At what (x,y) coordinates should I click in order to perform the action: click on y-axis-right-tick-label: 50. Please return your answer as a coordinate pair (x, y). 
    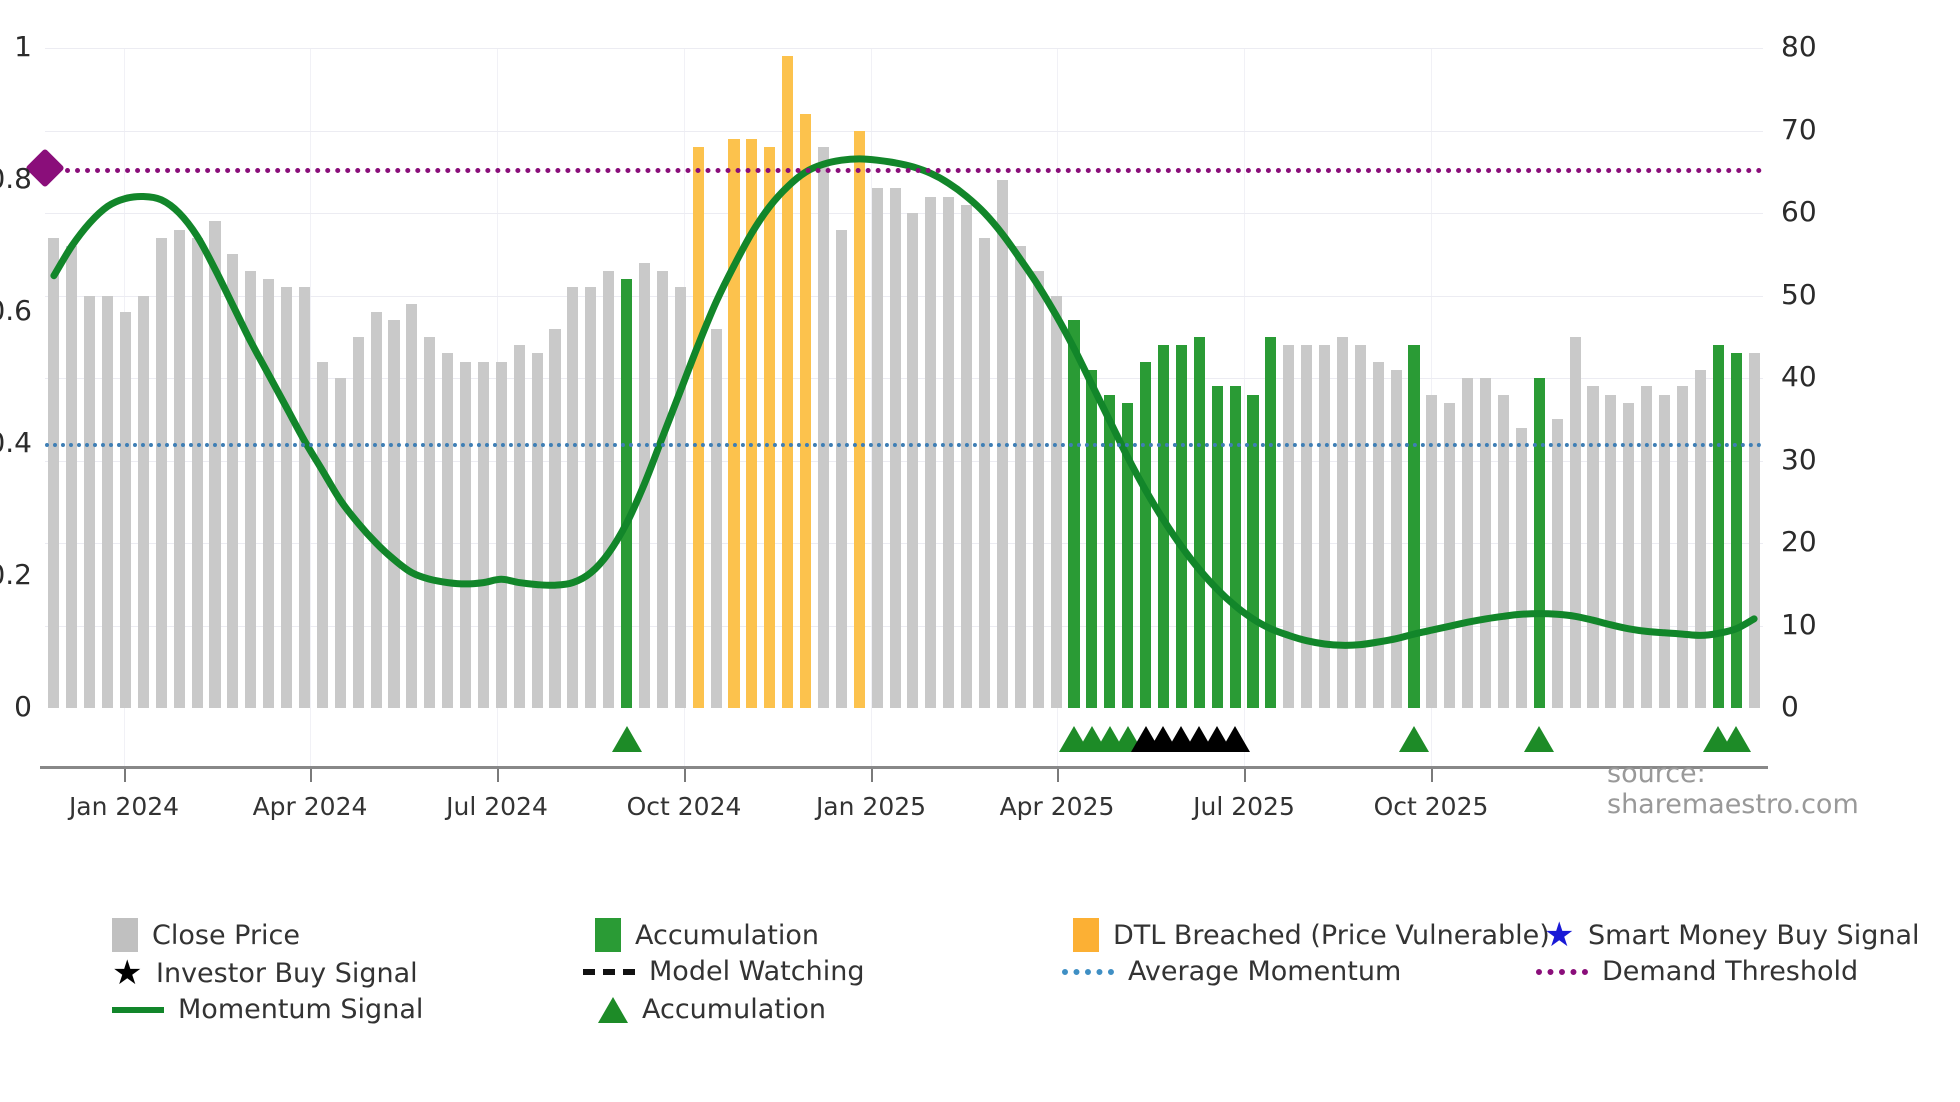
    Looking at the image, I should click on (1799, 294).